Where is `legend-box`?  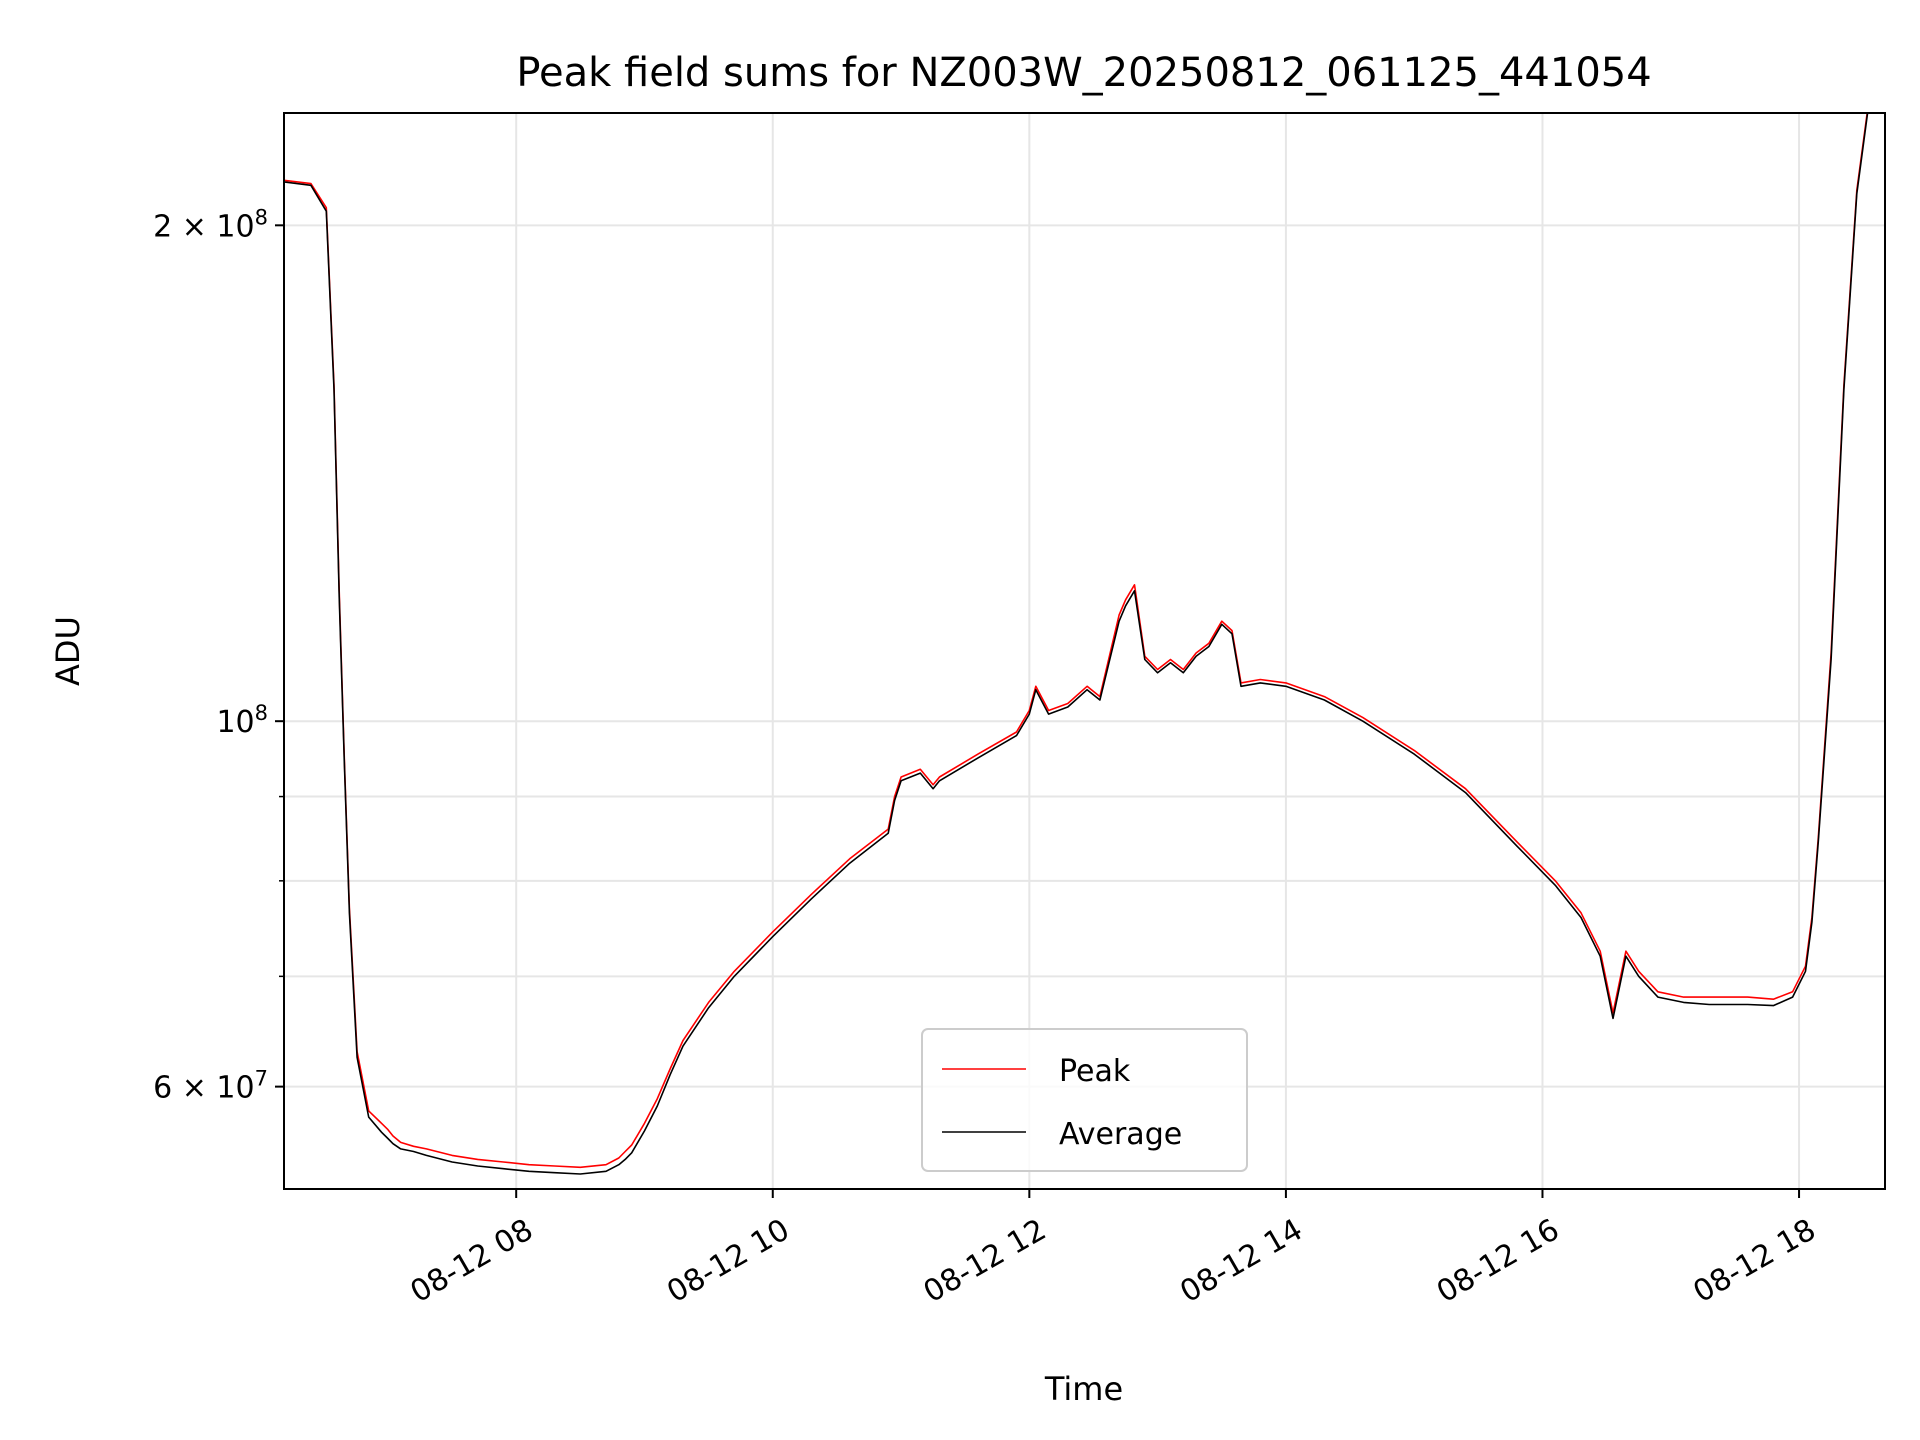 legend-box is located at coordinates (1084, 1100).